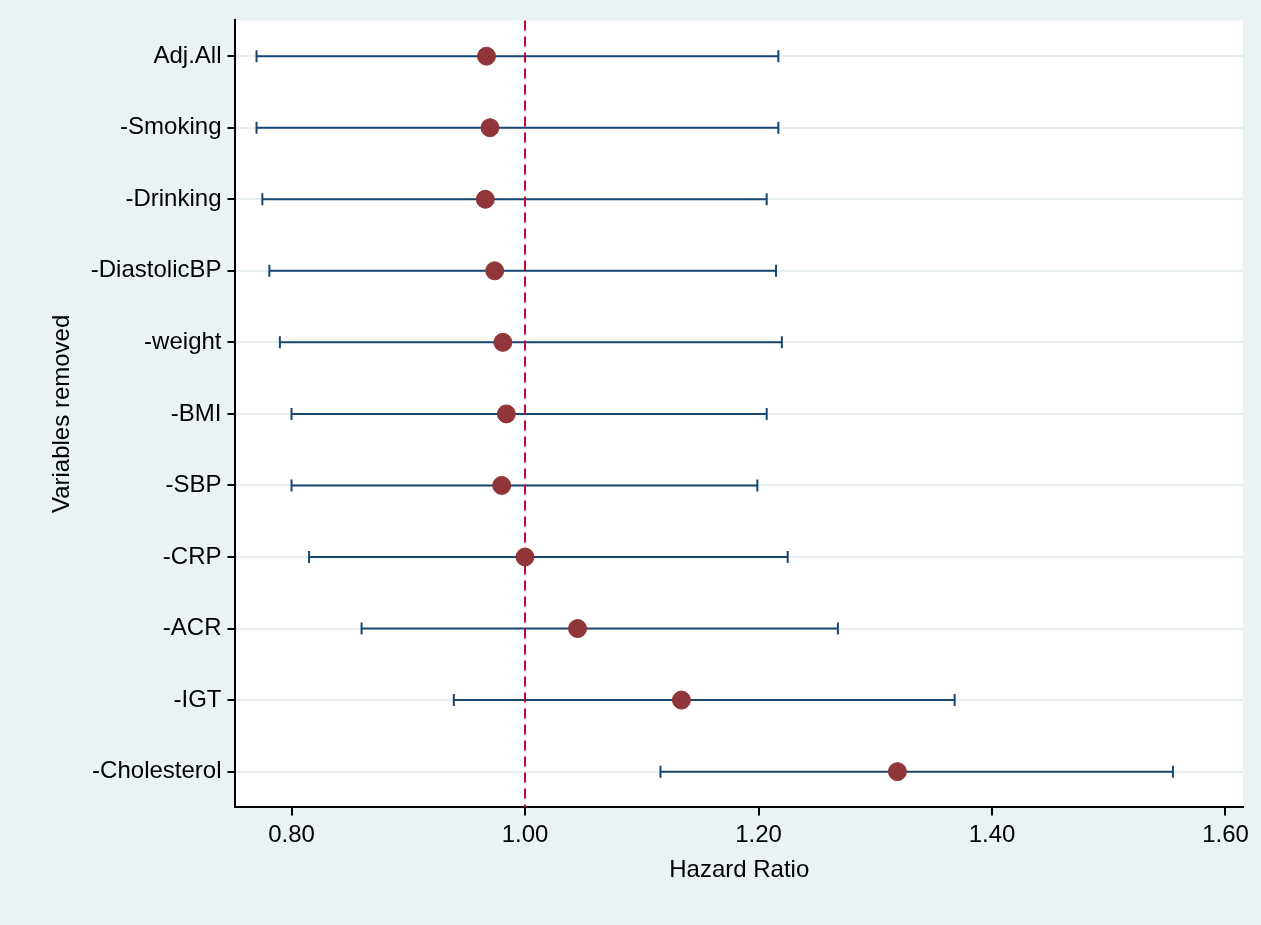  Describe the element at coordinates (196, 412) in the screenshot. I see `y-tick-label: -BMI` at that location.